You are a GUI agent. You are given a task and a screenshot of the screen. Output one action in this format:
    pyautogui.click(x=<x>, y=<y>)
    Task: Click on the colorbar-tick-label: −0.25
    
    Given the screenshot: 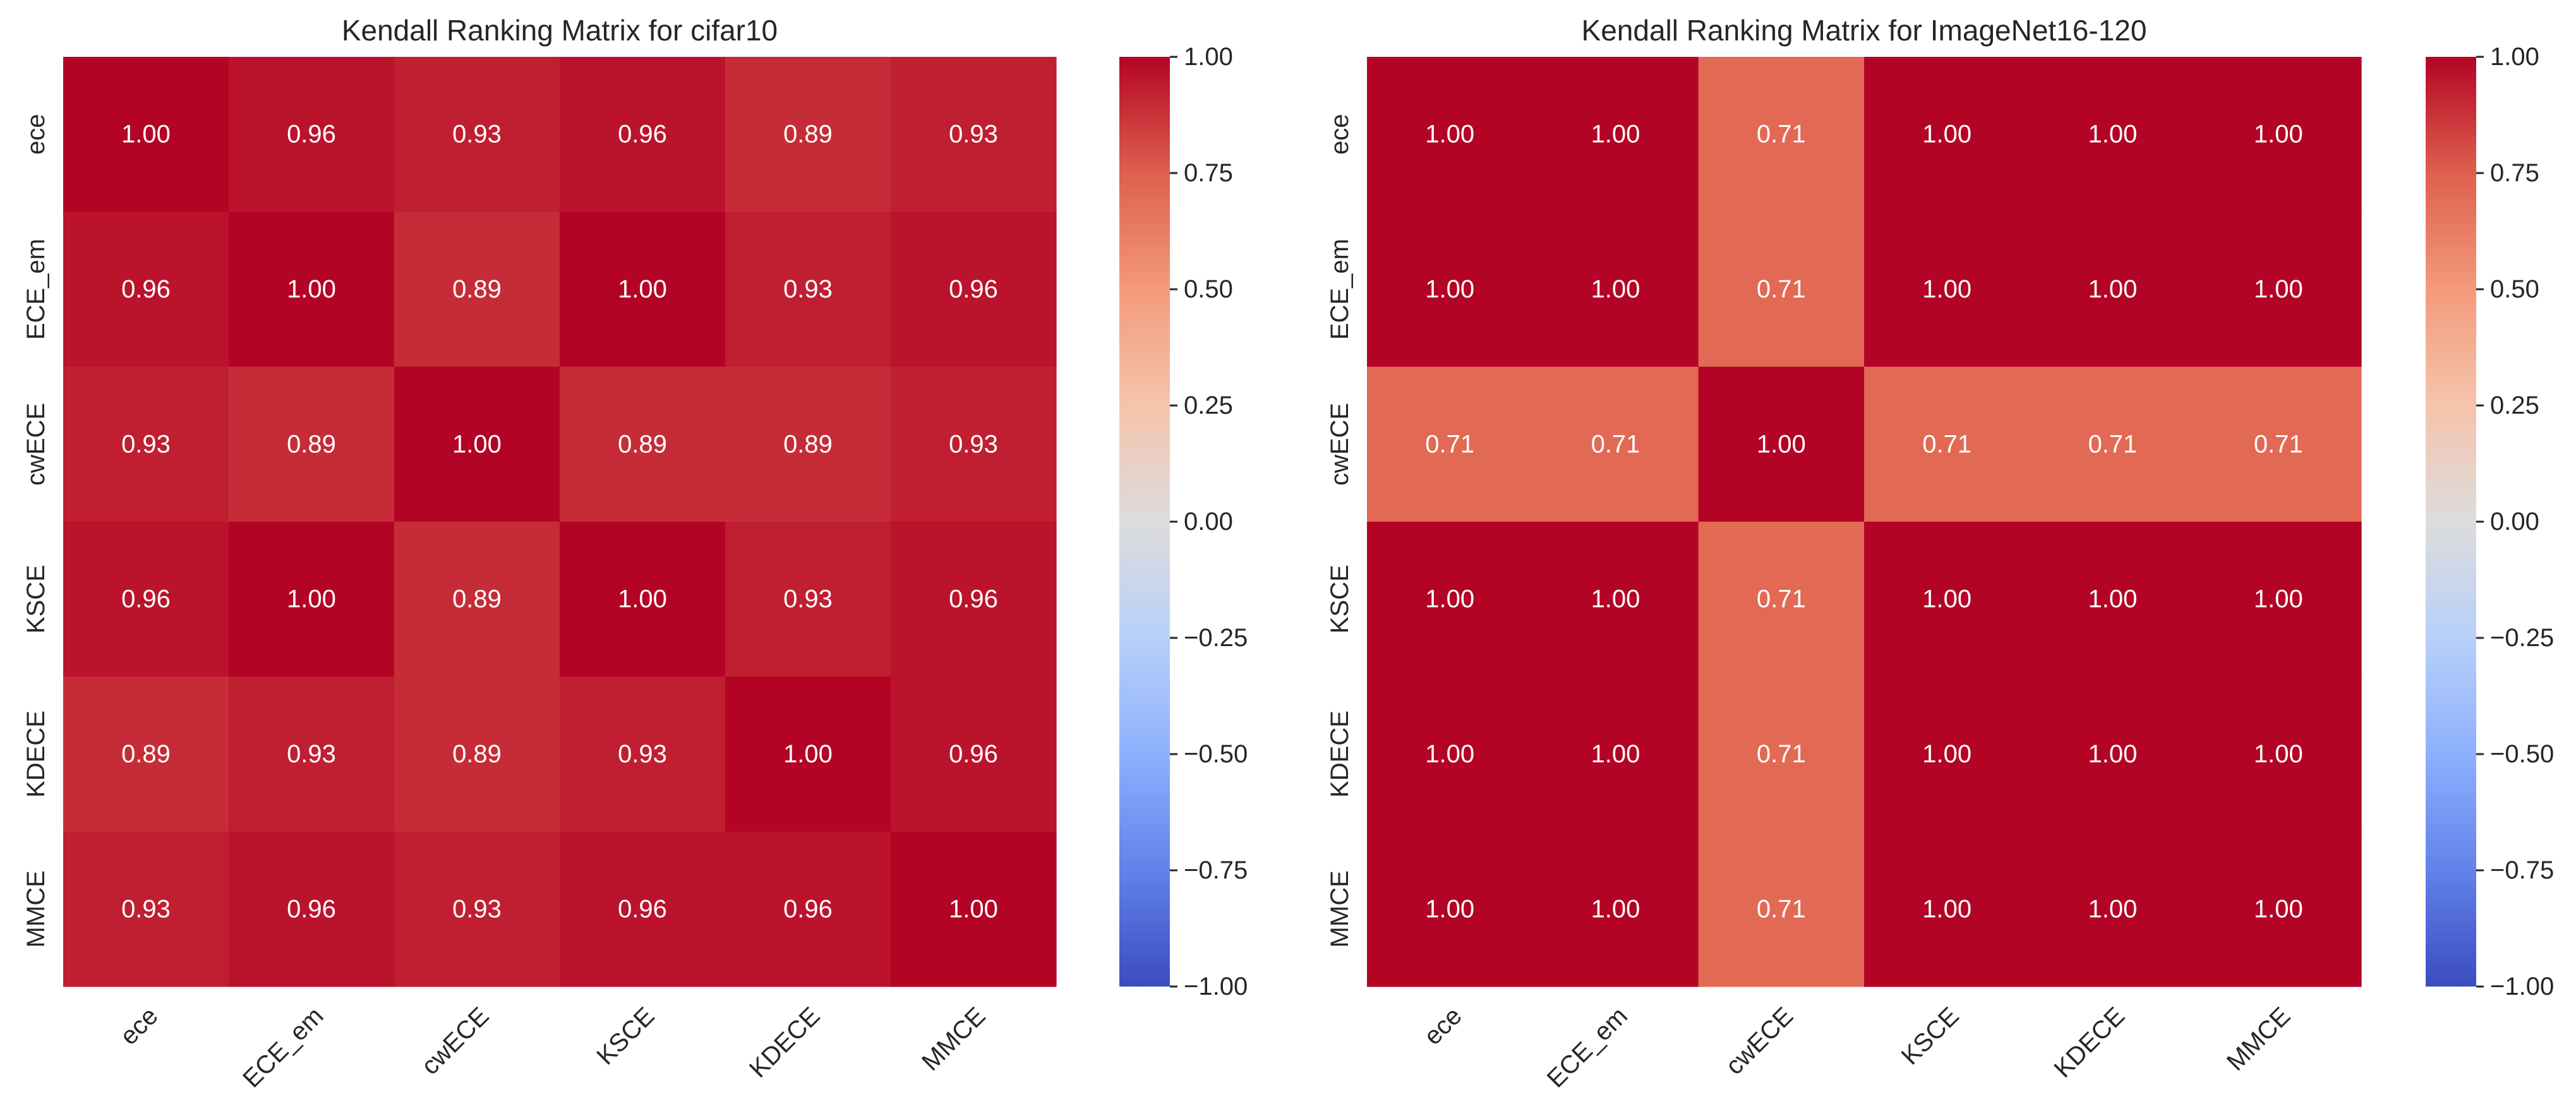 What is the action you would take?
    pyautogui.click(x=1216, y=638)
    